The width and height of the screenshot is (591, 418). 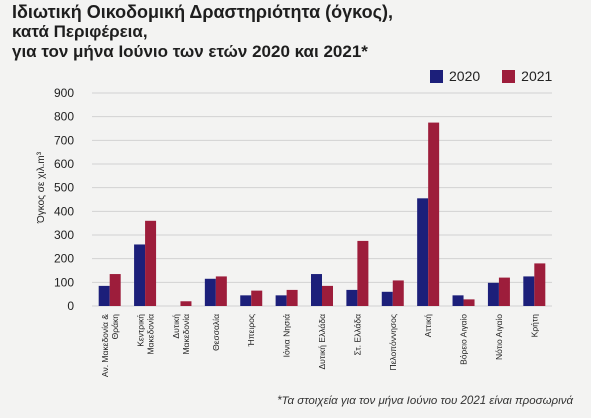 I want to click on x-category-label: ΔυτικήΜακεδονία, so click(x=181, y=334).